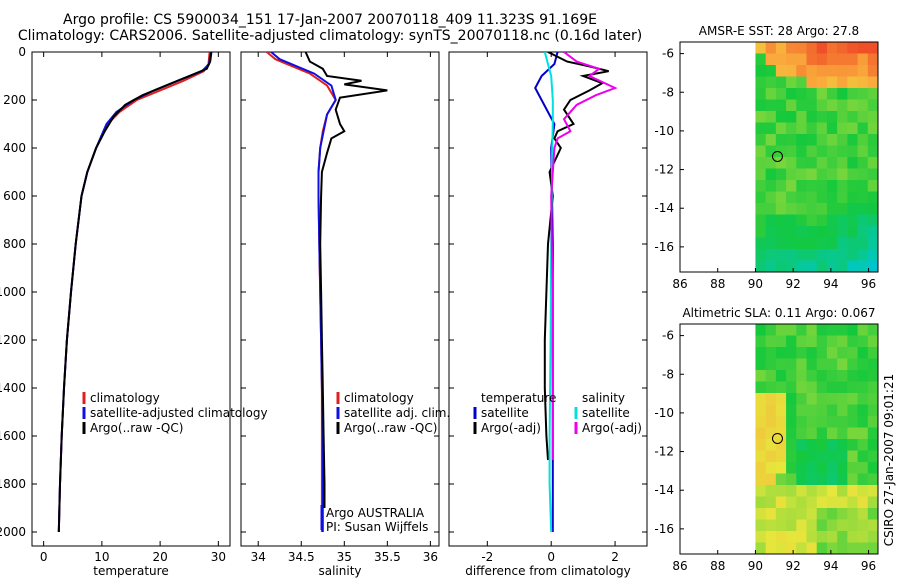 The image size is (900, 580). What do you see at coordinates (430, 557) in the screenshot?
I see `salinity-xtick-label: 36` at bounding box center [430, 557].